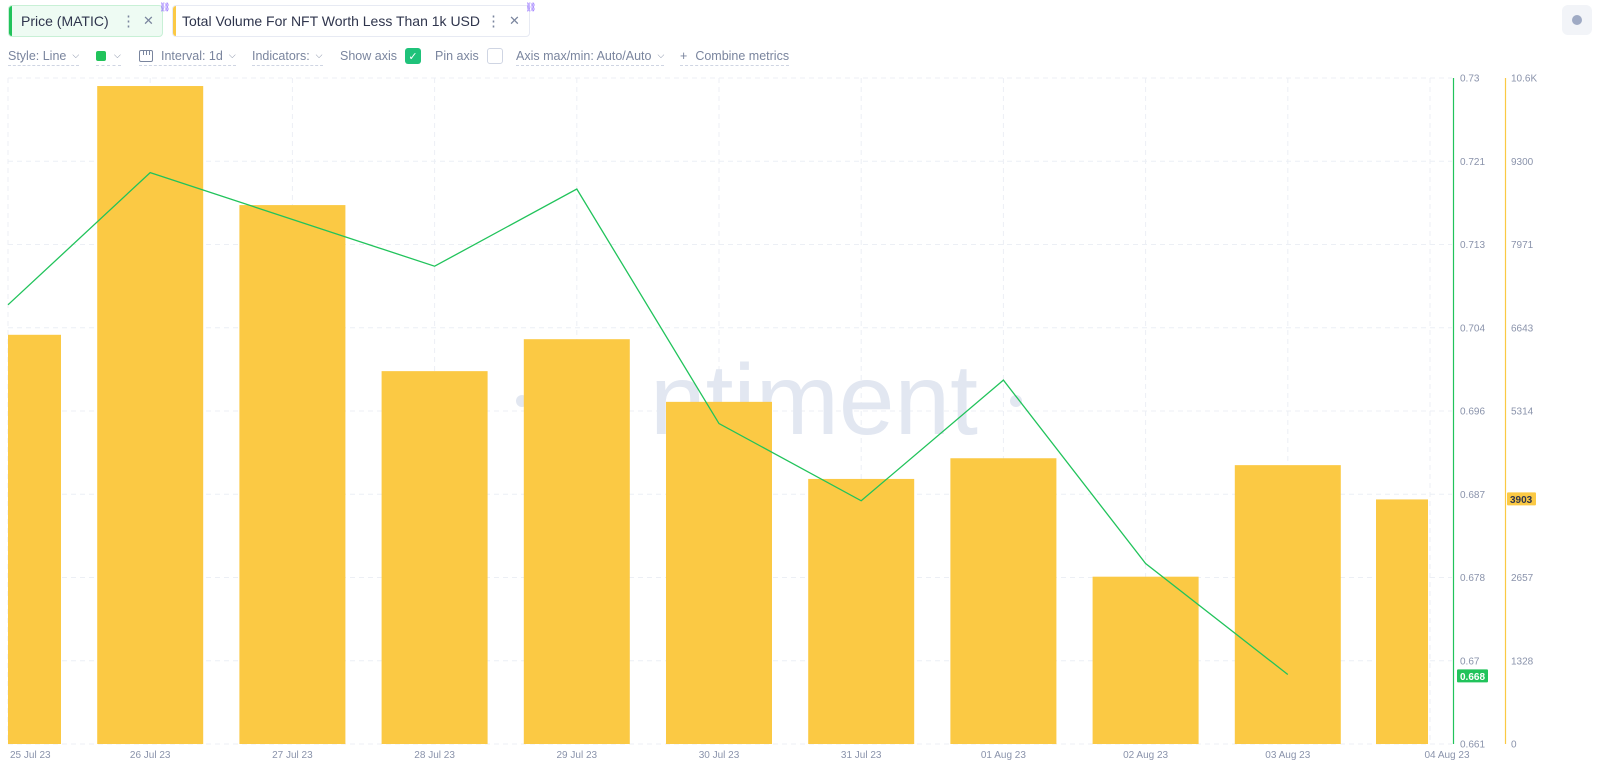 The width and height of the screenshot is (1600, 783). Describe the element at coordinates (1522, 162) in the screenshot. I see `volume-tick-label: 9300` at that location.